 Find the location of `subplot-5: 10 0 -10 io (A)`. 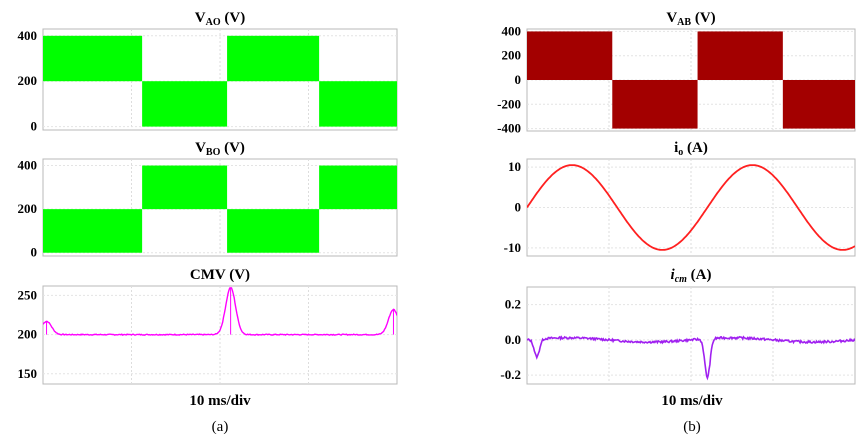

subplot-5: 10 0 -10 io (A) is located at coordinates (680, 198).